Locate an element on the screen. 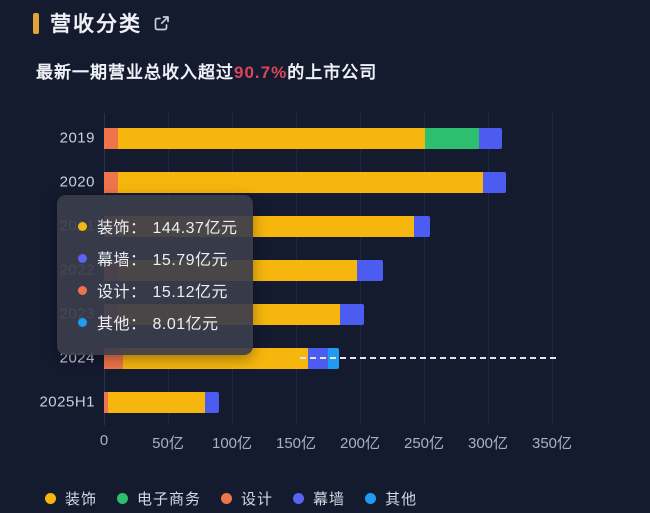 This screenshot has height=513, width=650. tooltip-row: 其他： 8.01亿元 is located at coordinates (165, 322).